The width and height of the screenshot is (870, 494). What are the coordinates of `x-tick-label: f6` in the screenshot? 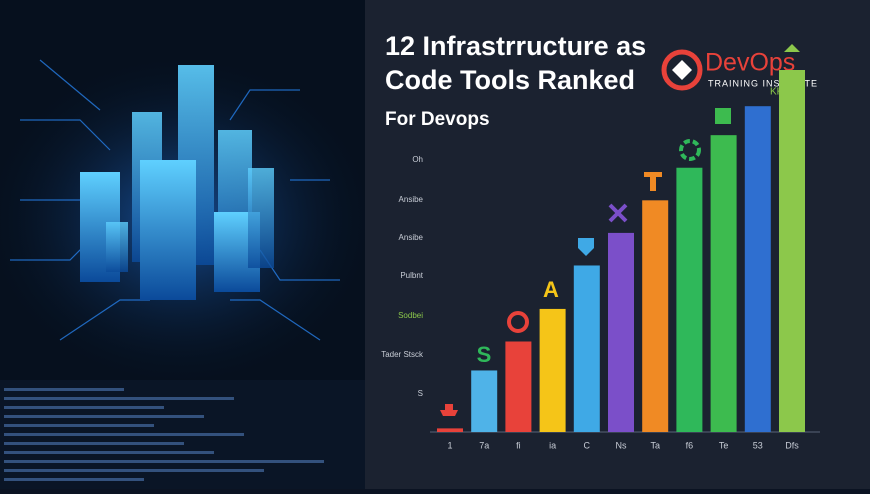 It's located at (690, 445).